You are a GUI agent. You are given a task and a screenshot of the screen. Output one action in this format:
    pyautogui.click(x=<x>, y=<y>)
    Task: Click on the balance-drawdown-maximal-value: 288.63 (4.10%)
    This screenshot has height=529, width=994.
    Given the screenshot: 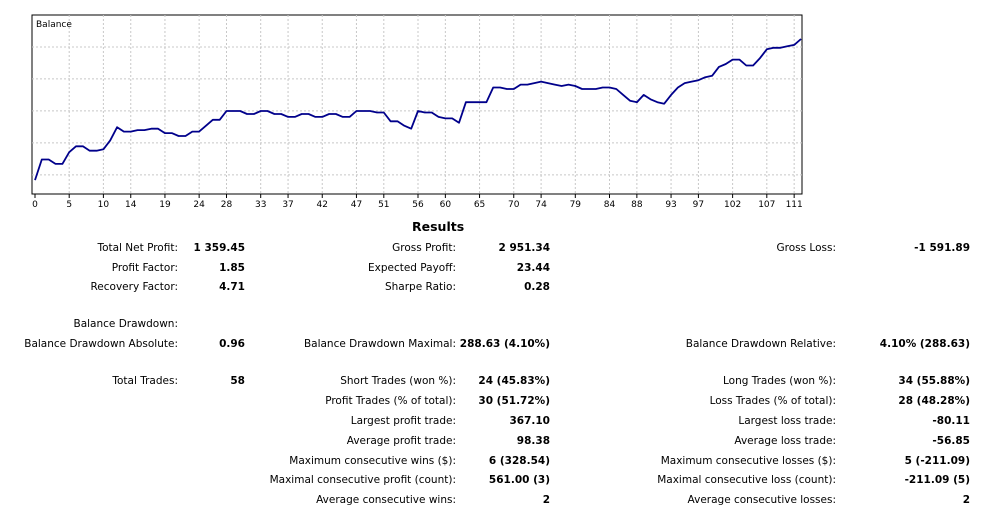 What is the action you would take?
    pyautogui.click(x=504, y=344)
    